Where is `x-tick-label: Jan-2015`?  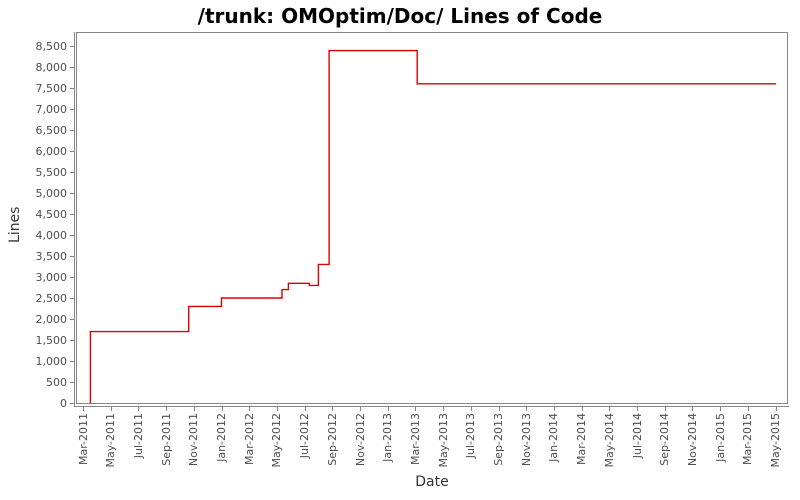
x-tick-label: Jan-2015 is located at coordinates (720, 437).